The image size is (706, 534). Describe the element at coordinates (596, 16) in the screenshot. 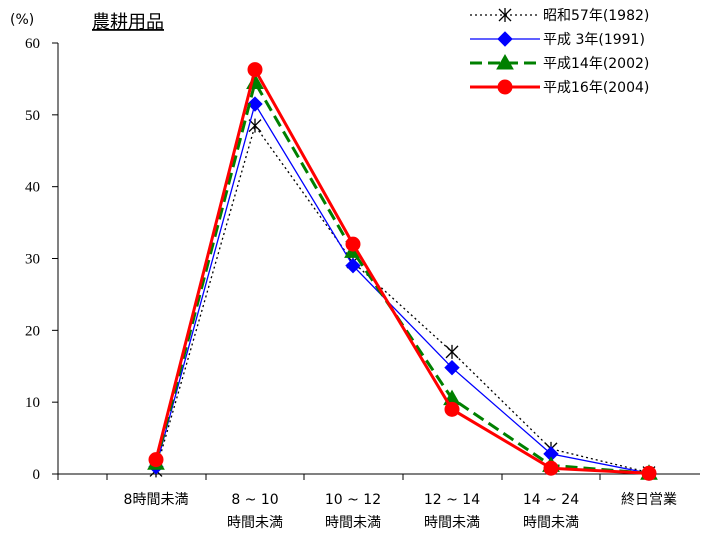

I see `legend-label: 昭和57年(1982)` at that location.